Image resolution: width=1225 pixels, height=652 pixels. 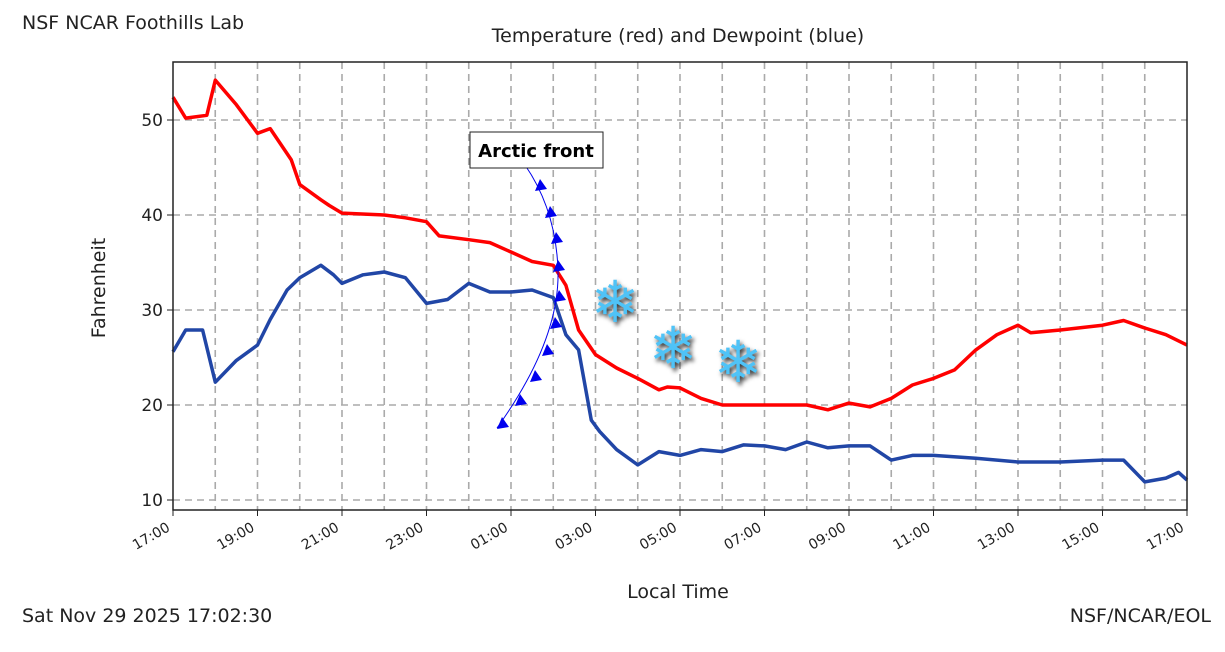 What do you see at coordinates (152, 406) in the screenshot?
I see `y-tick-label: 20` at bounding box center [152, 406].